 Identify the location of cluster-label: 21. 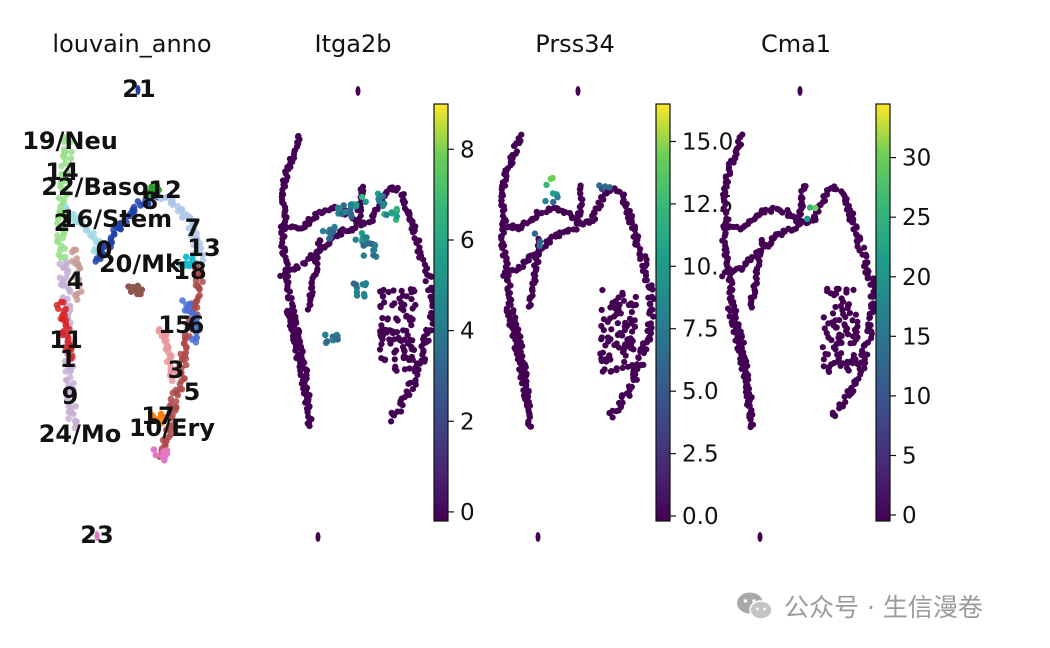
(138, 89).